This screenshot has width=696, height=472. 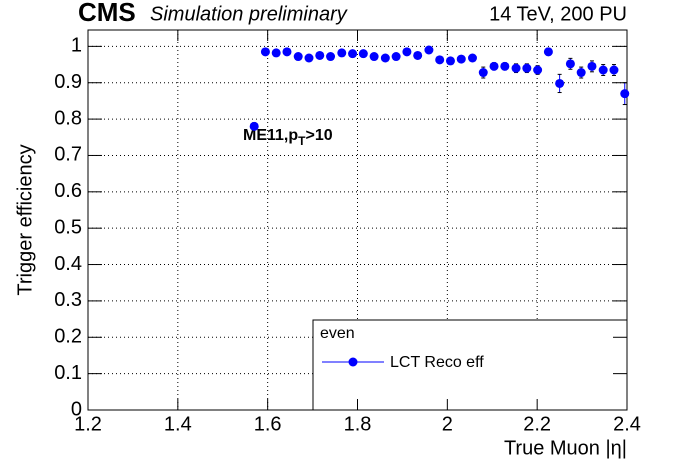 What do you see at coordinates (76, 46) in the screenshot?
I see `y-tick-label: 1` at bounding box center [76, 46].